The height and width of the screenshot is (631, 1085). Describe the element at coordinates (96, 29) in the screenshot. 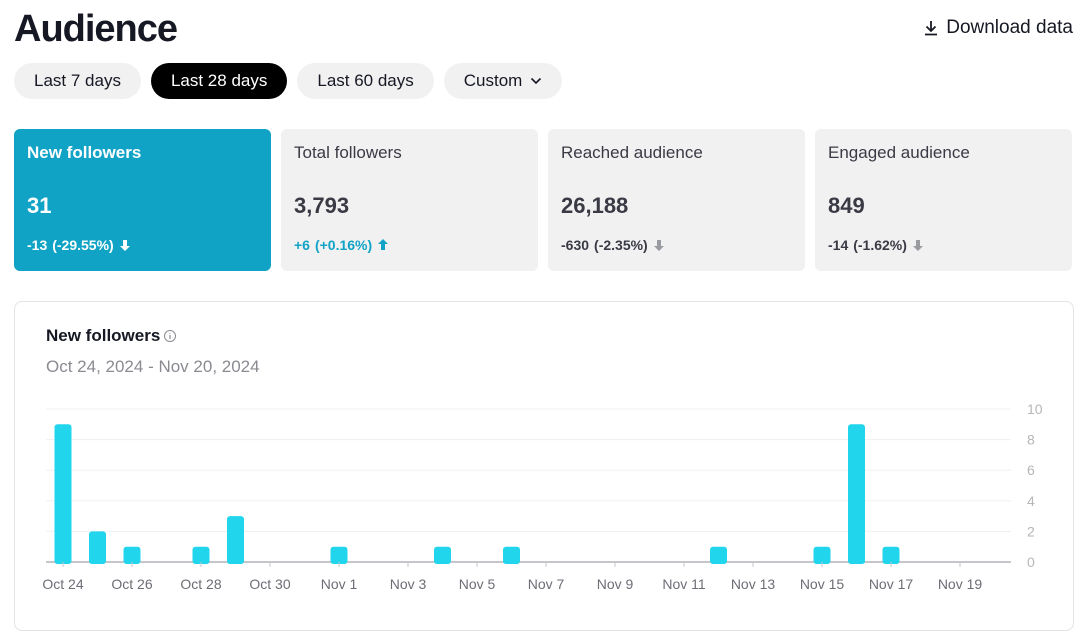

I see `page-title: Audience` at that location.